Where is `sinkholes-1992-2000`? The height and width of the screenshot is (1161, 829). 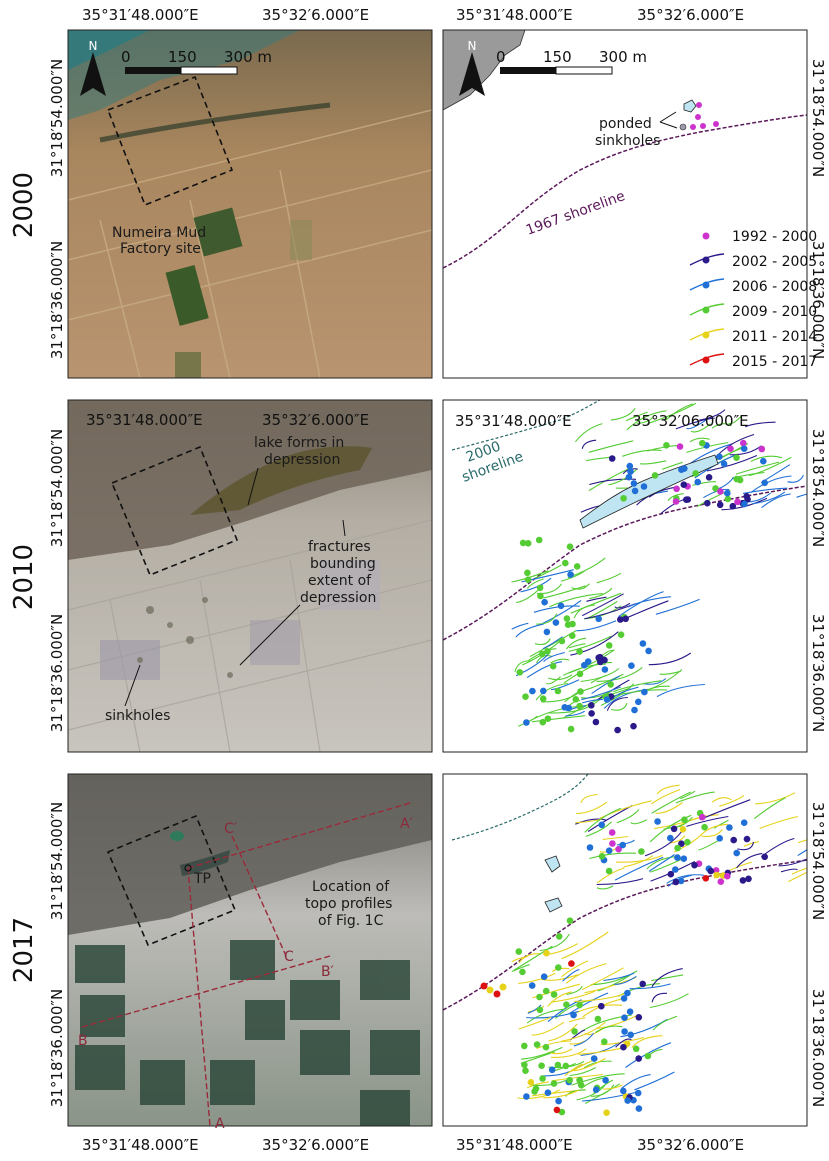 sinkholes-1992-2000 is located at coordinates (704, 116).